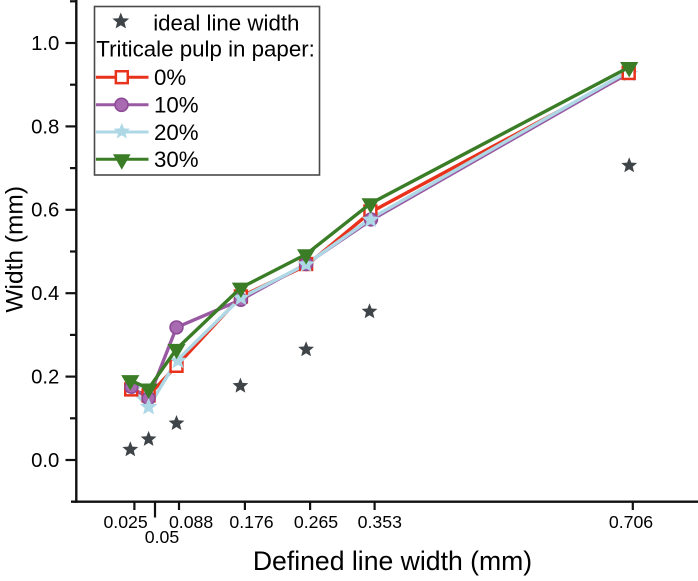 Image resolution: width=698 pixels, height=581 pixels. Describe the element at coordinates (45, 211) in the screenshot. I see `svg-text: 0.6` at that location.